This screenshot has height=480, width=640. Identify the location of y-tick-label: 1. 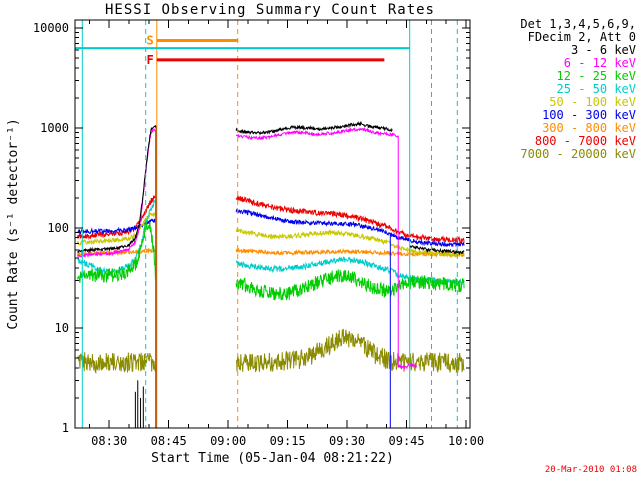
(65, 428).